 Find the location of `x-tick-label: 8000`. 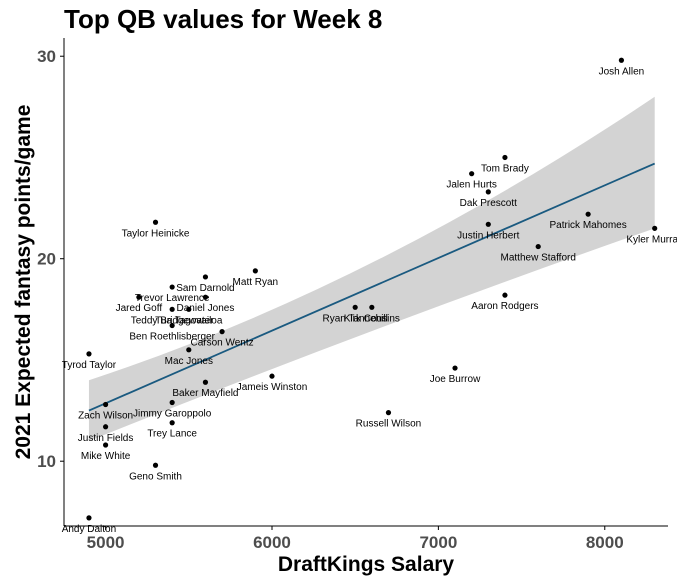

x-tick-label: 8000 is located at coordinates (605, 542).